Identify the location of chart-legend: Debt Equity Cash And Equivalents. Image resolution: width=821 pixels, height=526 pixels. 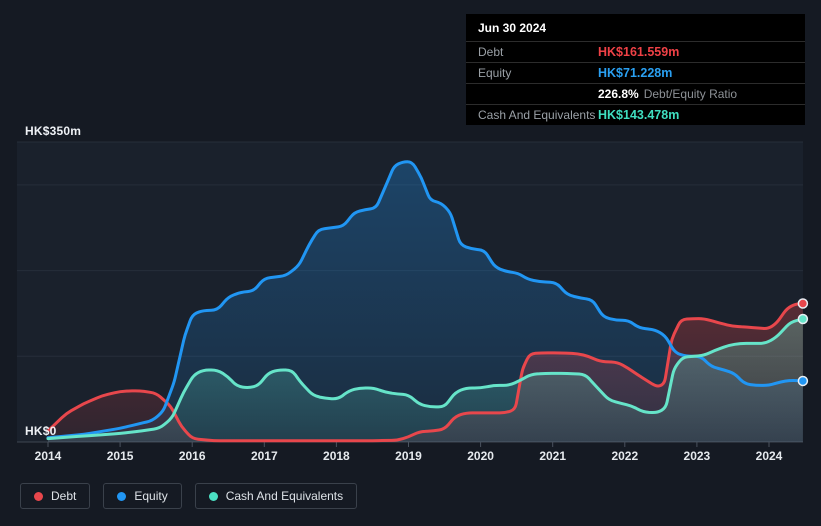
(189, 496).